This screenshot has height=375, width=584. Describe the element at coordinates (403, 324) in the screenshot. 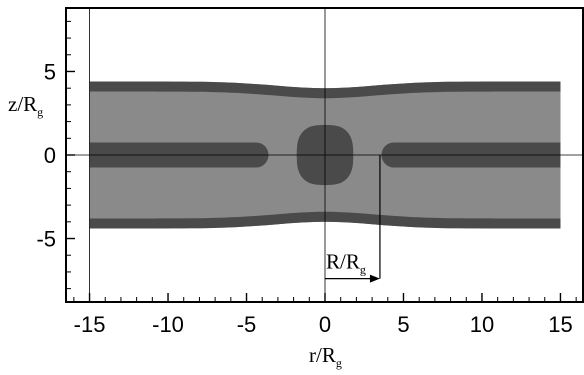

I see `x-tick-label: 5` at that location.